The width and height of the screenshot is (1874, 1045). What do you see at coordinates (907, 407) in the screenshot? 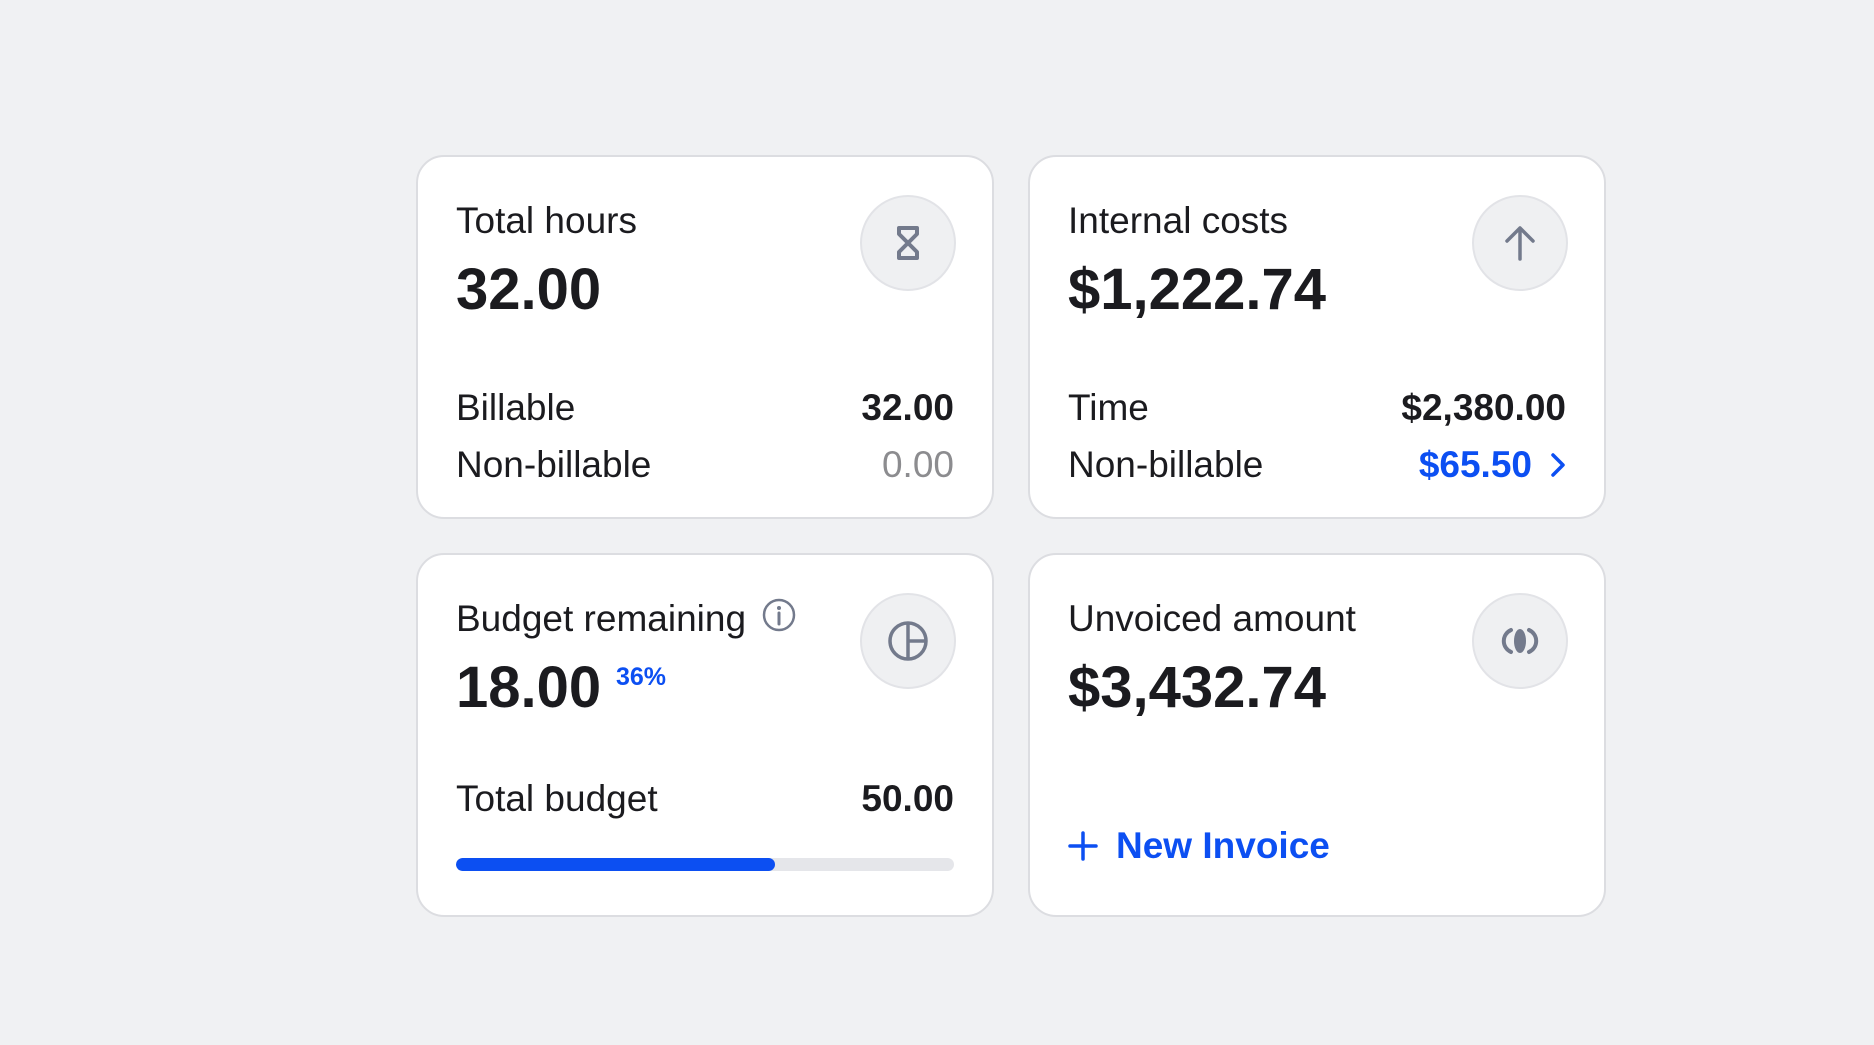
I see `billable-value: 32.00` at bounding box center [907, 407].